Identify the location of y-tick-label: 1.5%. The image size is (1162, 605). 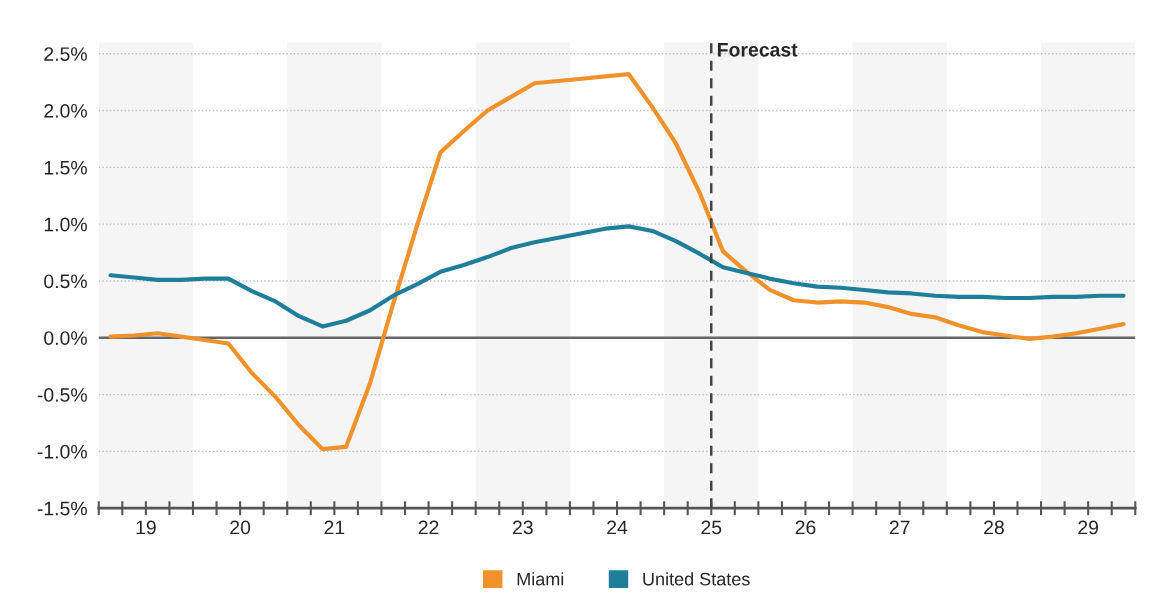
(65, 167).